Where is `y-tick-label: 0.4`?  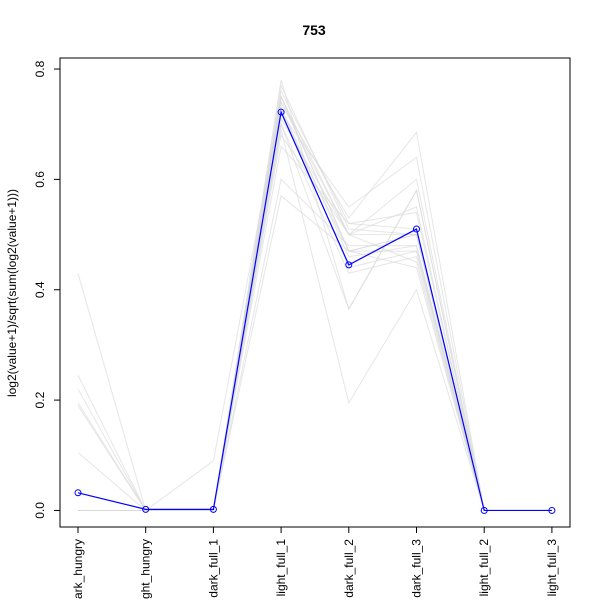
y-tick-label: 0.4 is located at coordinates (40, 289).